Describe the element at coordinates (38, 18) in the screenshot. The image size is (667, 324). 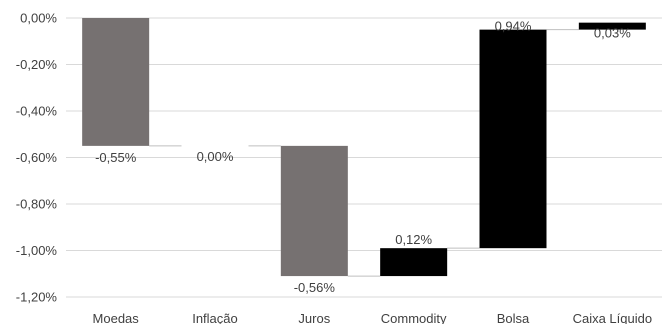
I see `y-tick-label: 0,00%` at that location.